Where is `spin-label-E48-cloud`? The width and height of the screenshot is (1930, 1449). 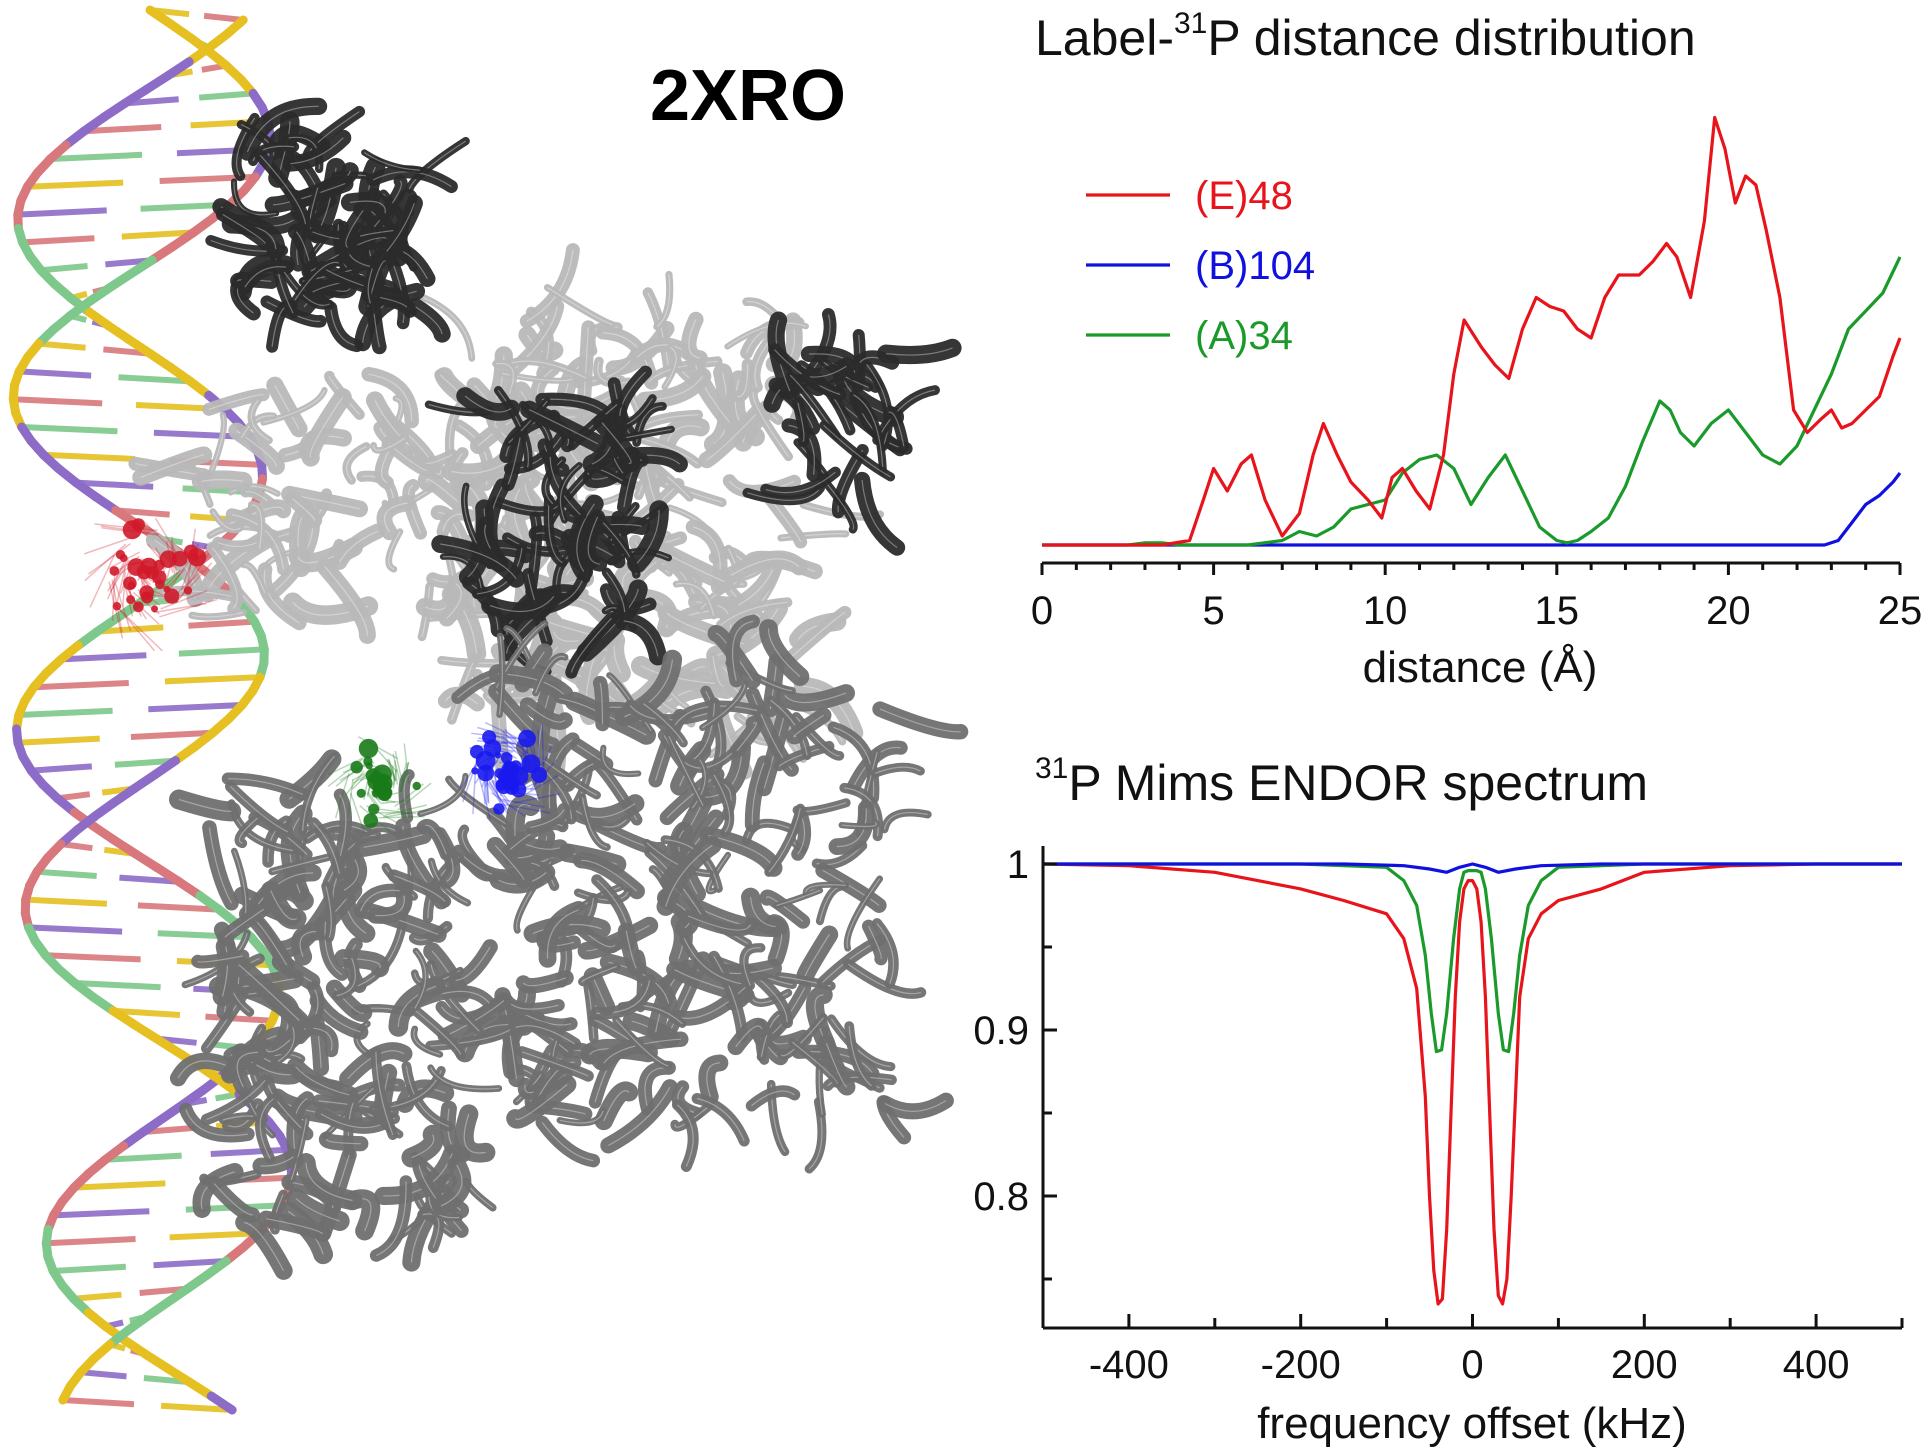
spin-label-E48-cloud is located at coordinates (150, 584).